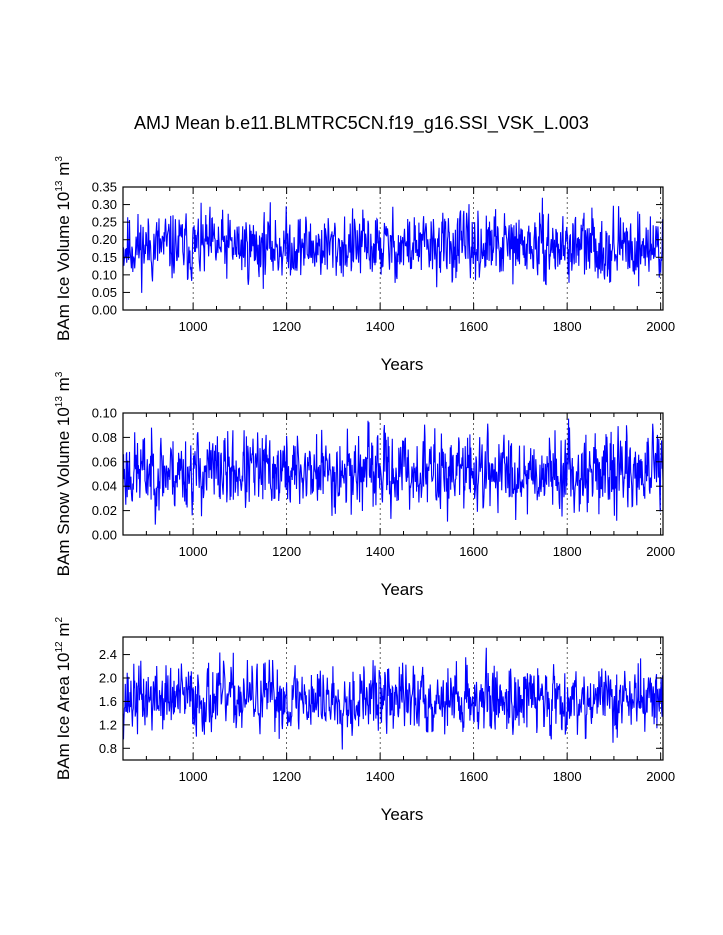 Image resolution: width=723 pixels, height=935 pixels. What do you see at coordinates (104, 292) in the screenshot?
I see `y-tick-label: 0.05` at bounding box center [104, 292].